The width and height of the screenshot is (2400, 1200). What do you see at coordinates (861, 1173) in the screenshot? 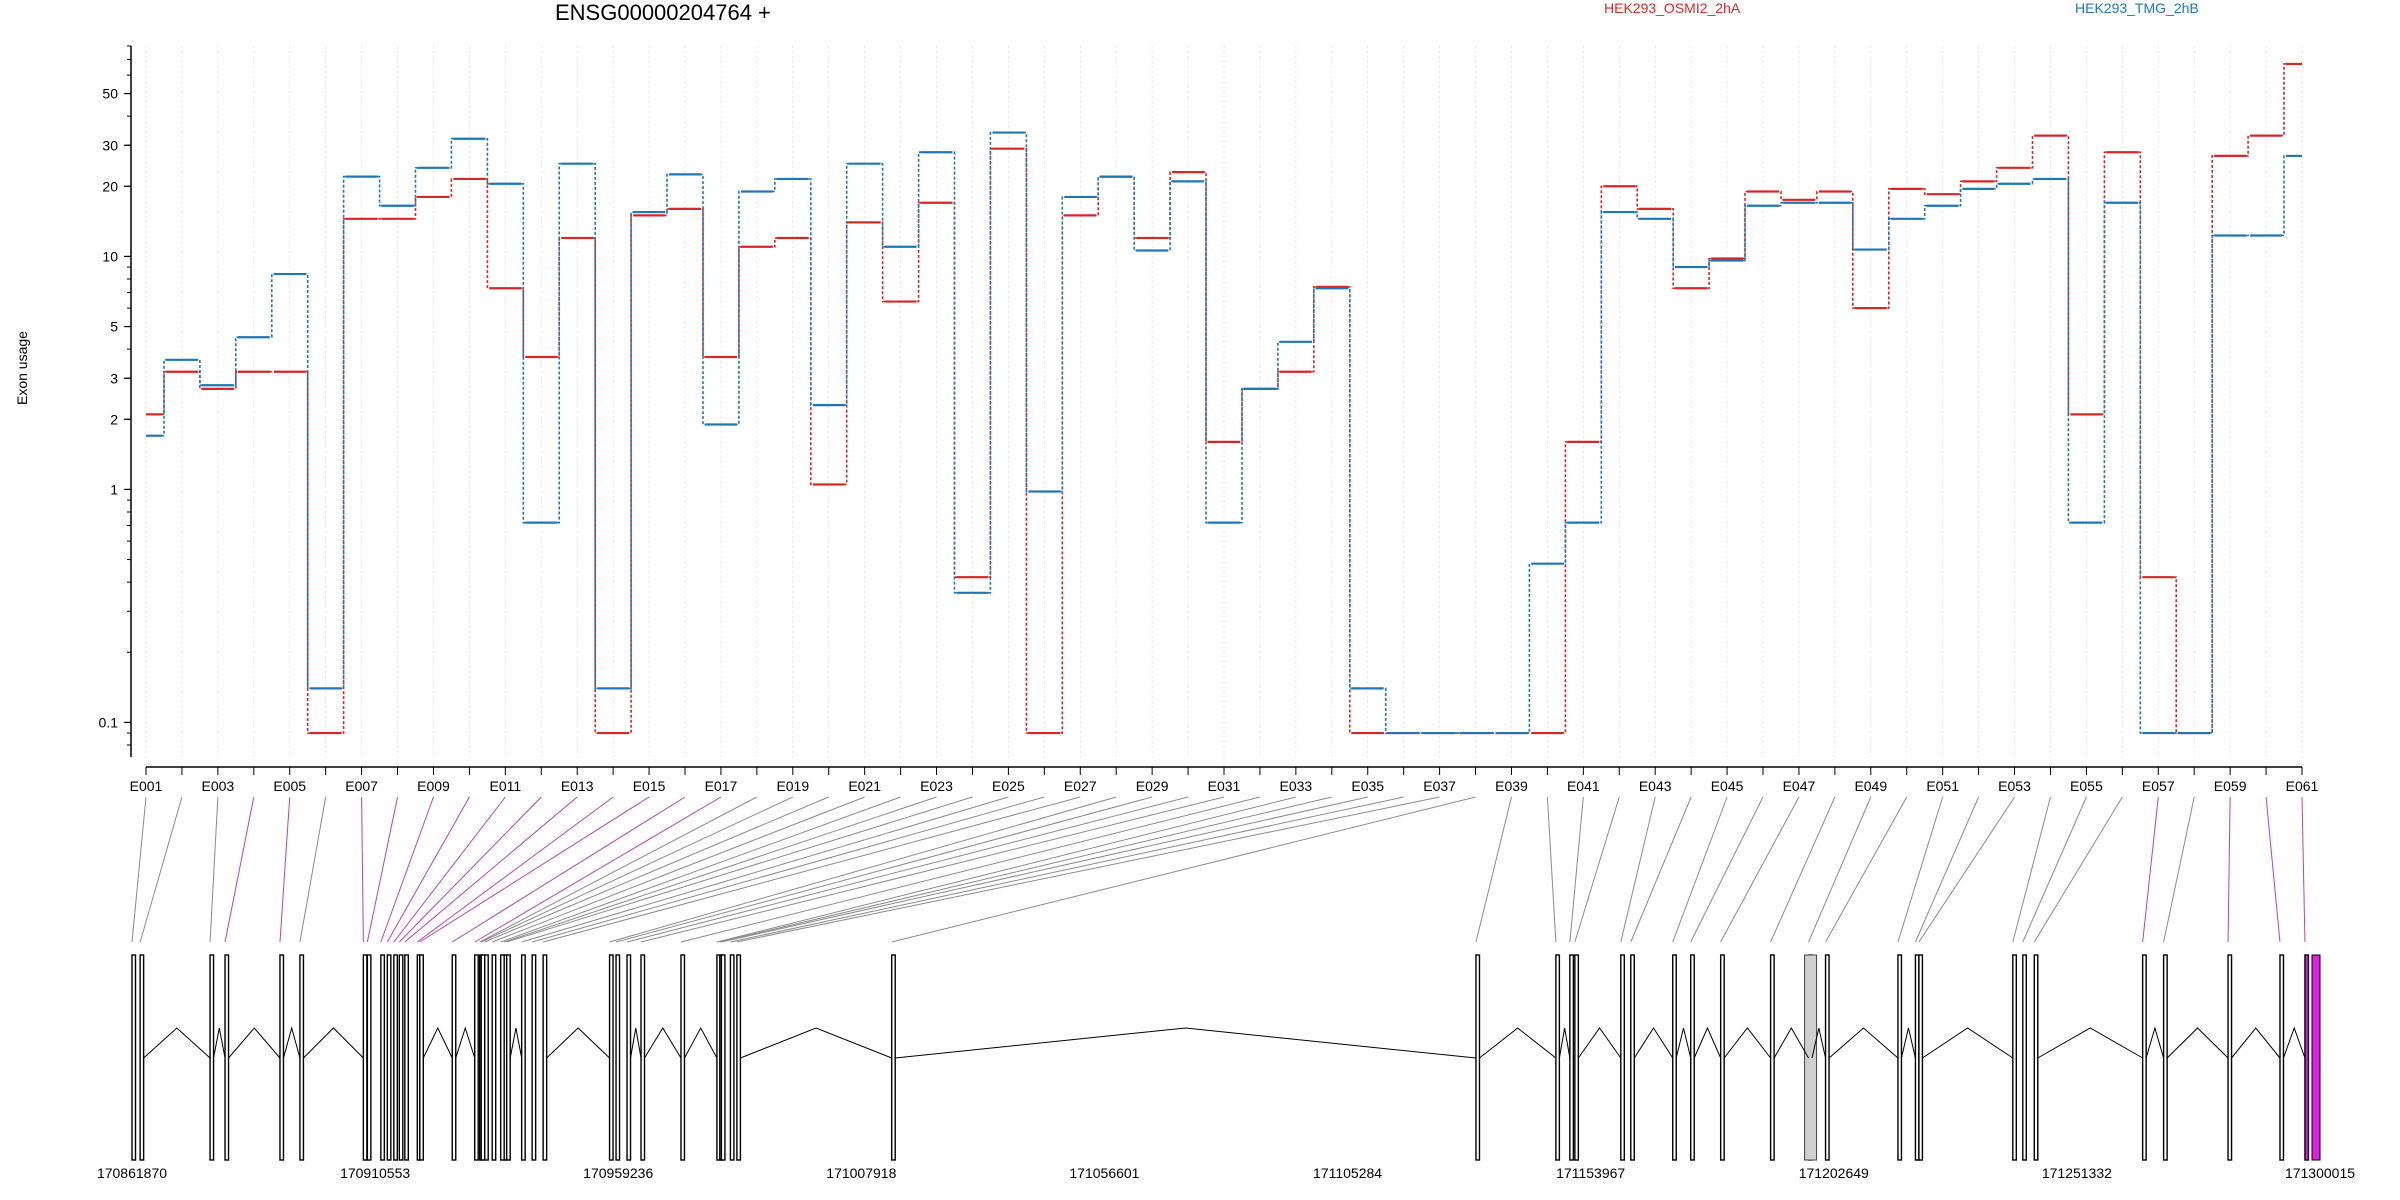
I see `genomic-tick-label: 171007918` at bounding box center [861, 1173].